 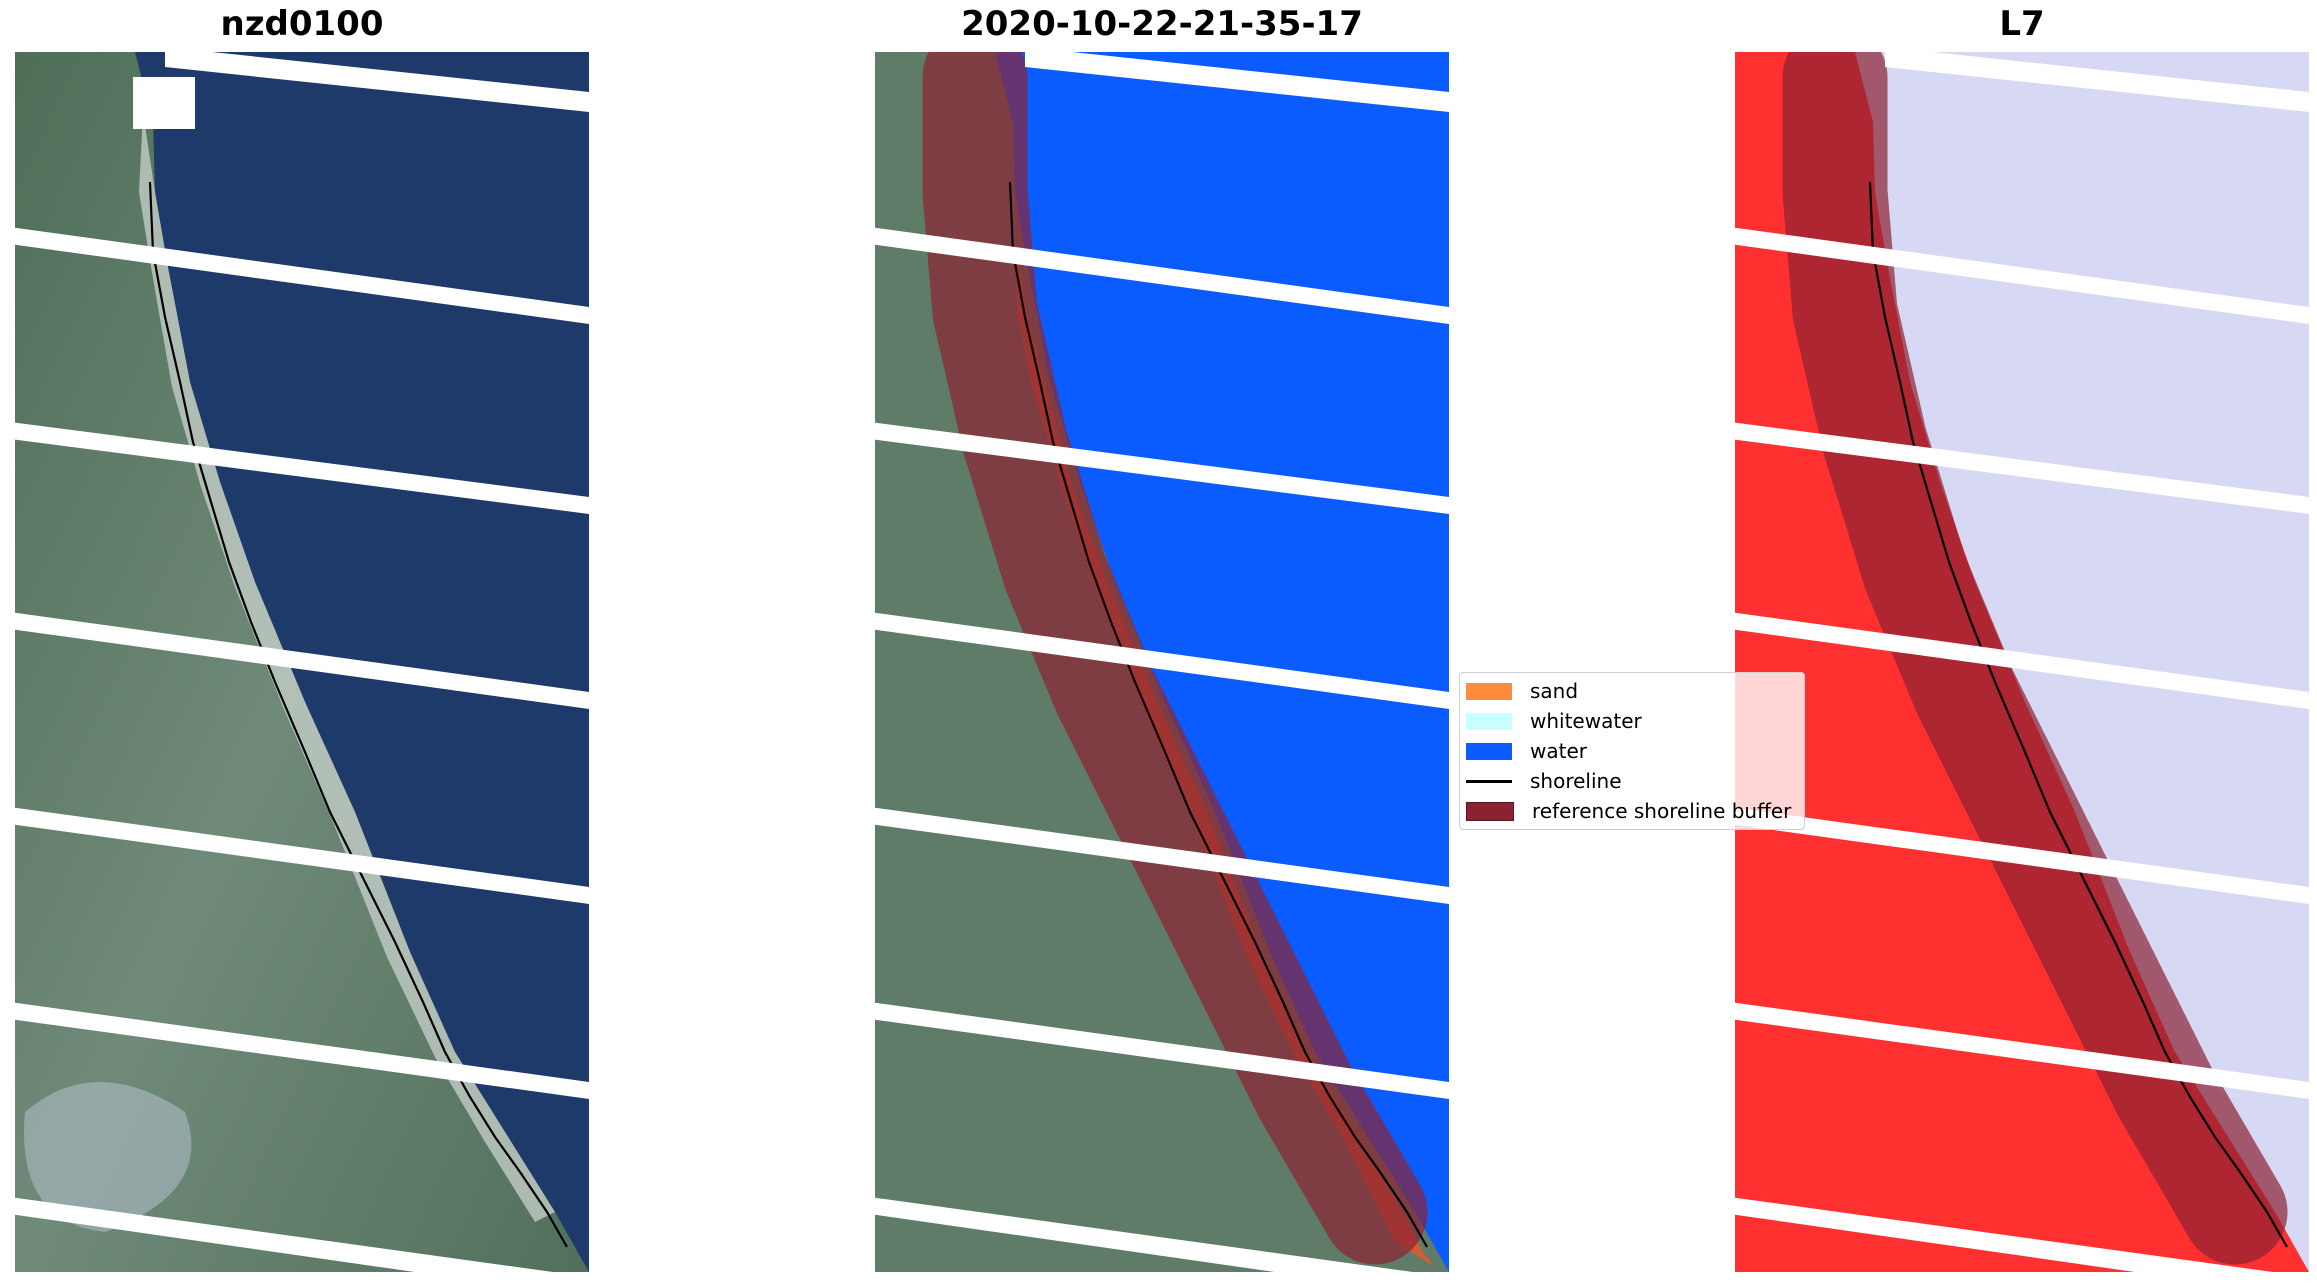 What do you see at coordinates (1489, 691) in the screenshot?
I see `legend-swatch-sand` at bounding box center [1489, 691].